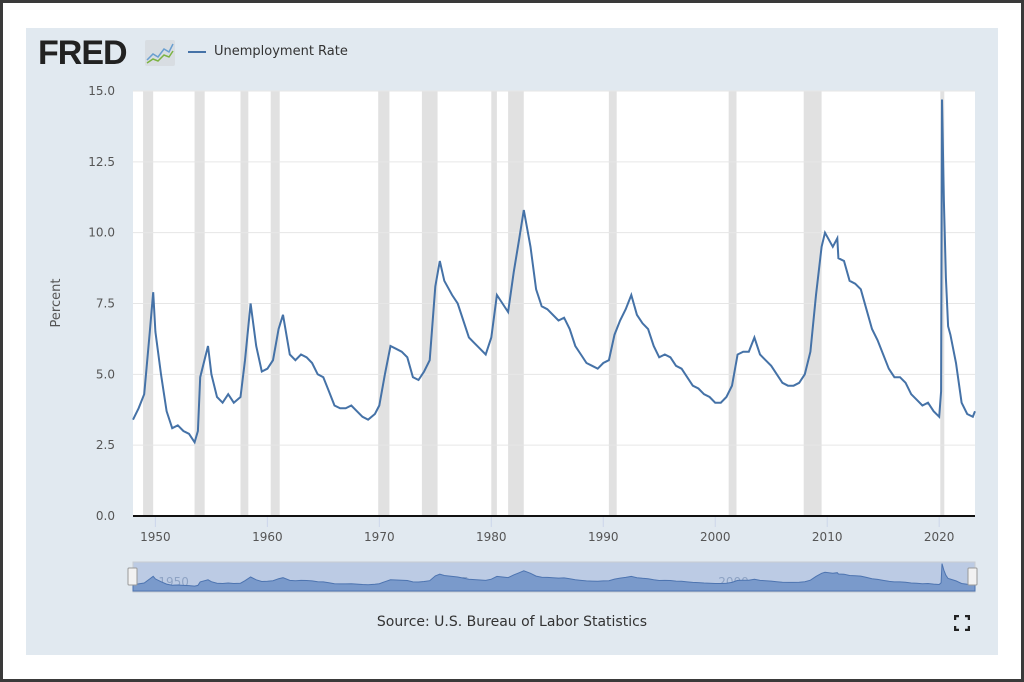 The image size is (1024, 682). I want to click on legend-label: Unemployment Rate, so click(281, 51).